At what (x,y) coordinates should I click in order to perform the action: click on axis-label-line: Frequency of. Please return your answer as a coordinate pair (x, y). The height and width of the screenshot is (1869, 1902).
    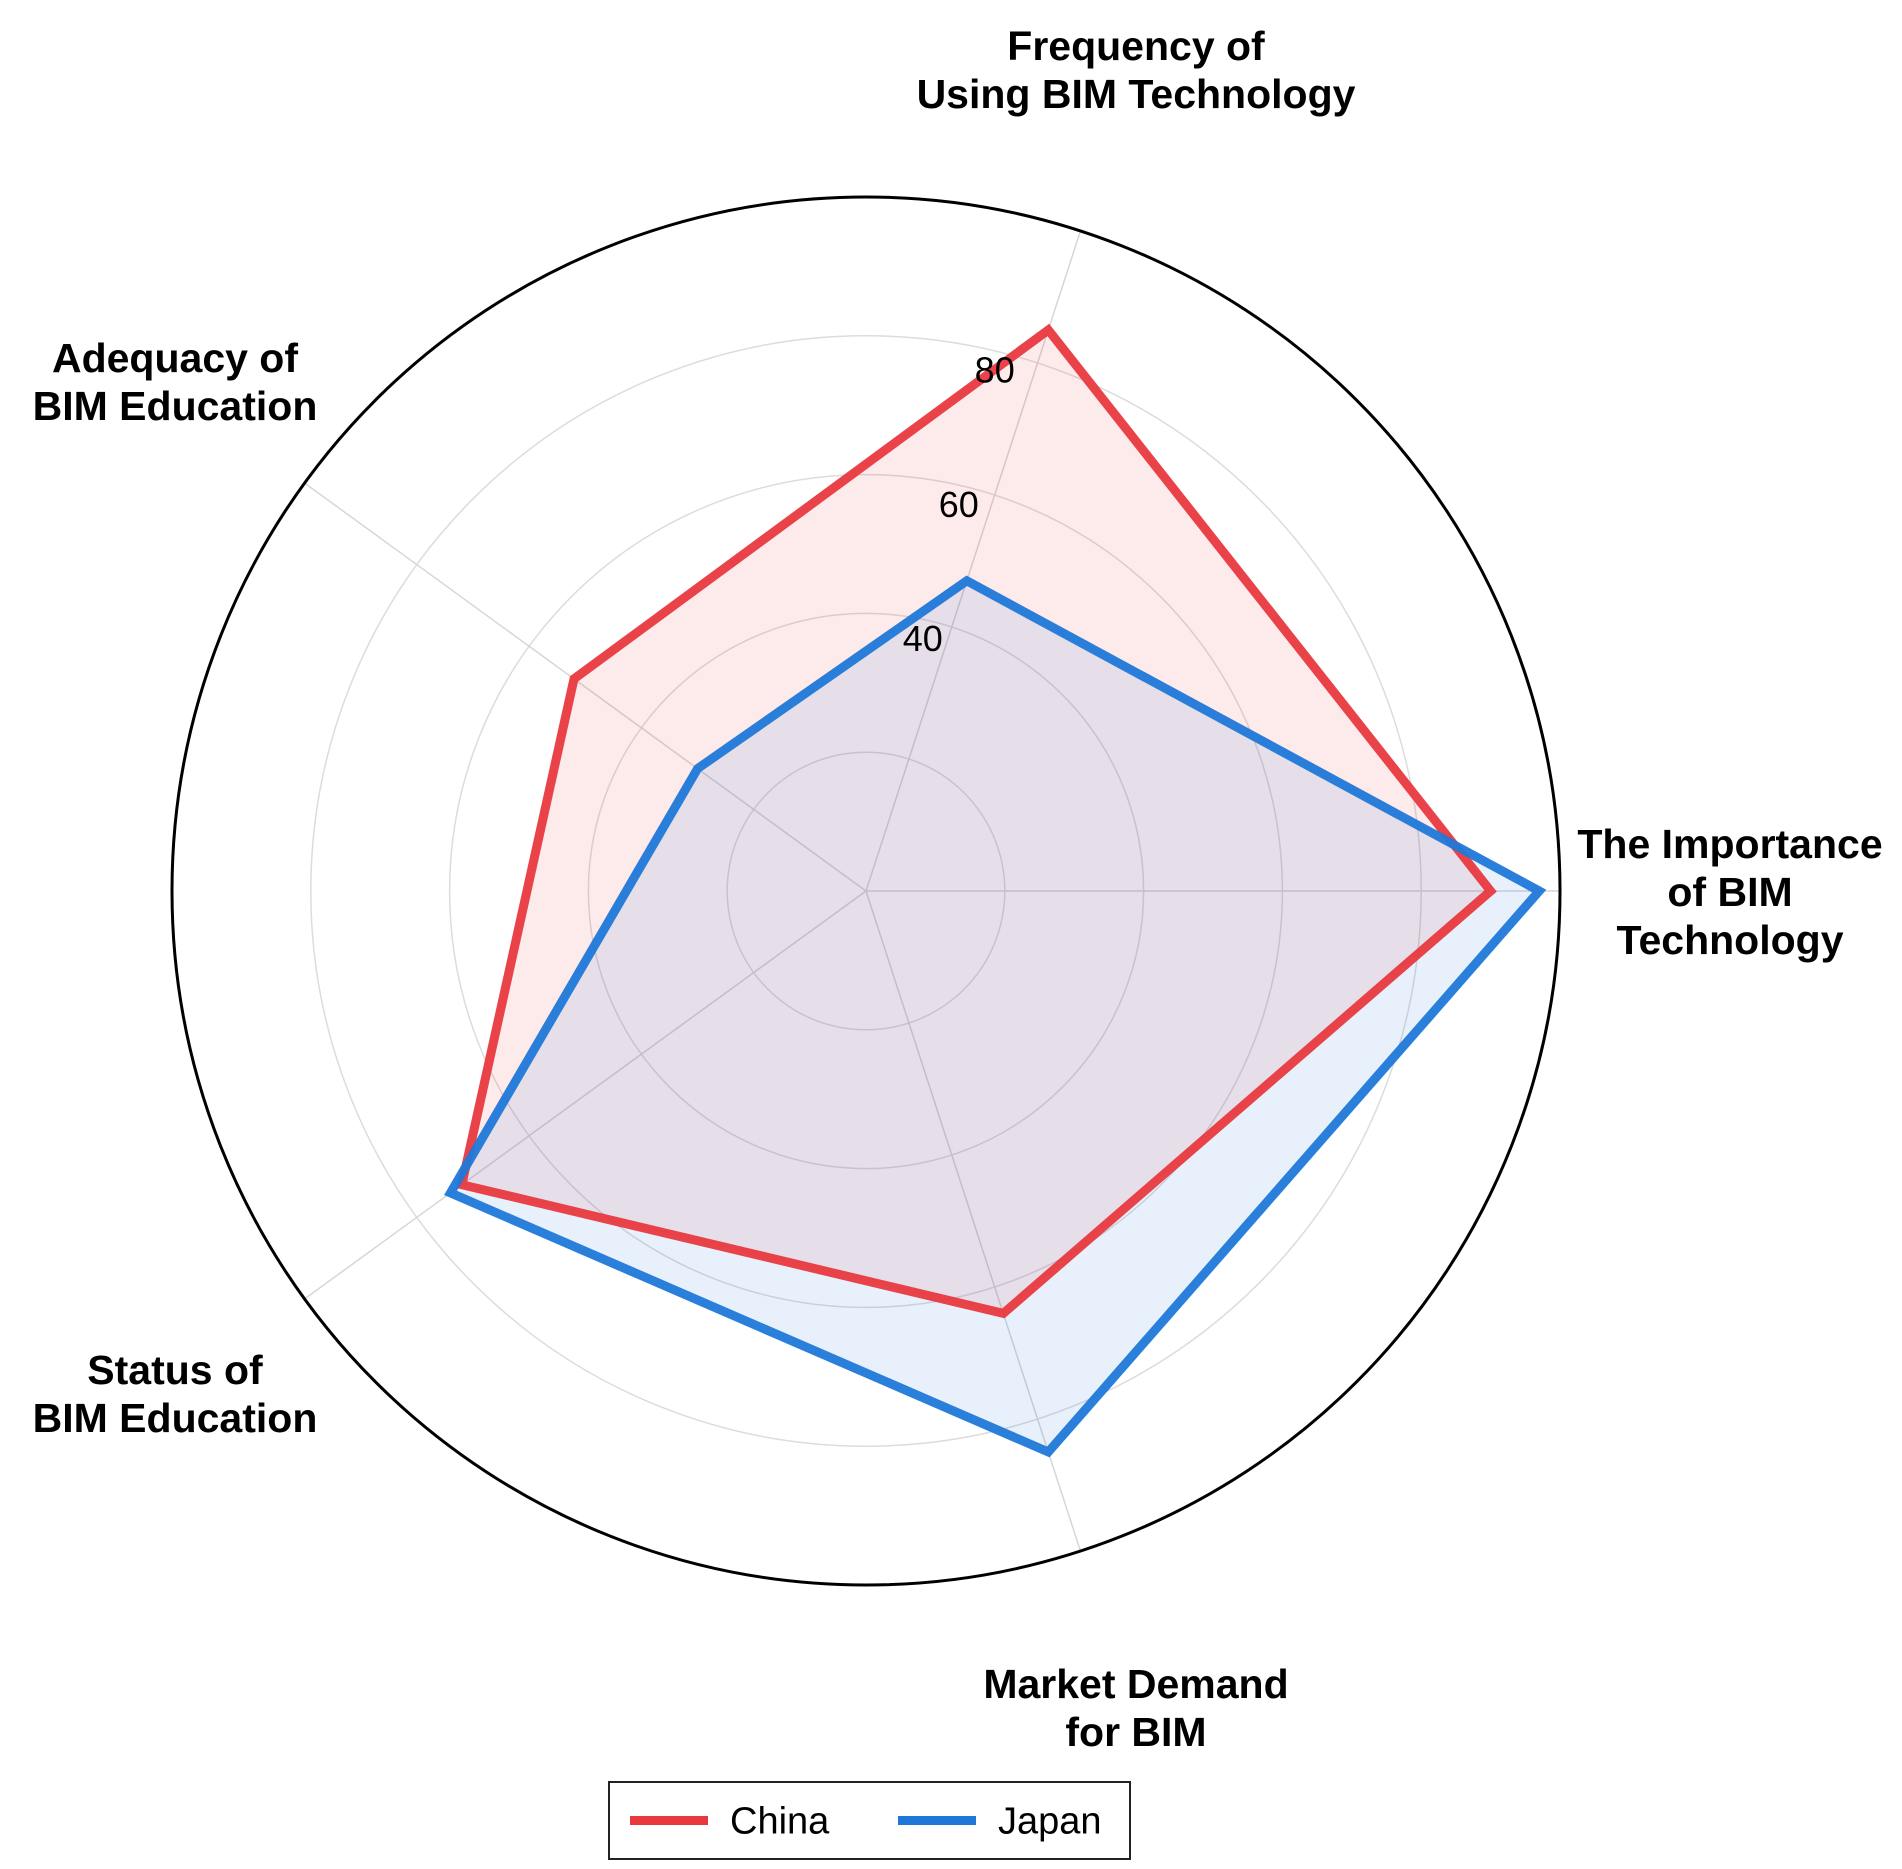
    Looking at the image, I should click on (1136, 46).